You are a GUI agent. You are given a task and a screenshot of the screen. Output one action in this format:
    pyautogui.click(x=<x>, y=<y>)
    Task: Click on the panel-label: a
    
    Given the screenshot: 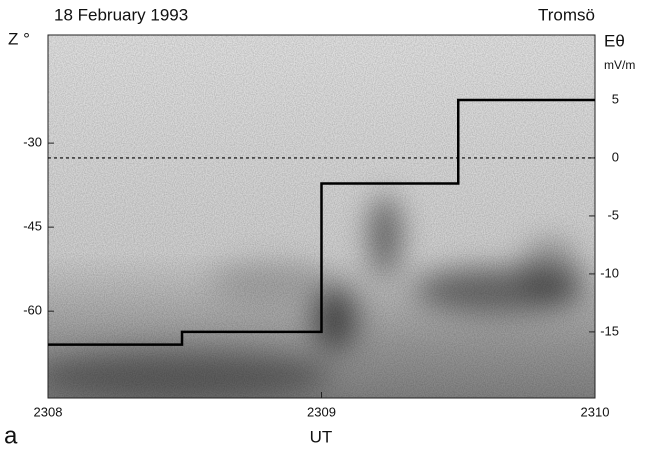 What is the action you would take?
    pyautogui.click(x=11, y=435)
    